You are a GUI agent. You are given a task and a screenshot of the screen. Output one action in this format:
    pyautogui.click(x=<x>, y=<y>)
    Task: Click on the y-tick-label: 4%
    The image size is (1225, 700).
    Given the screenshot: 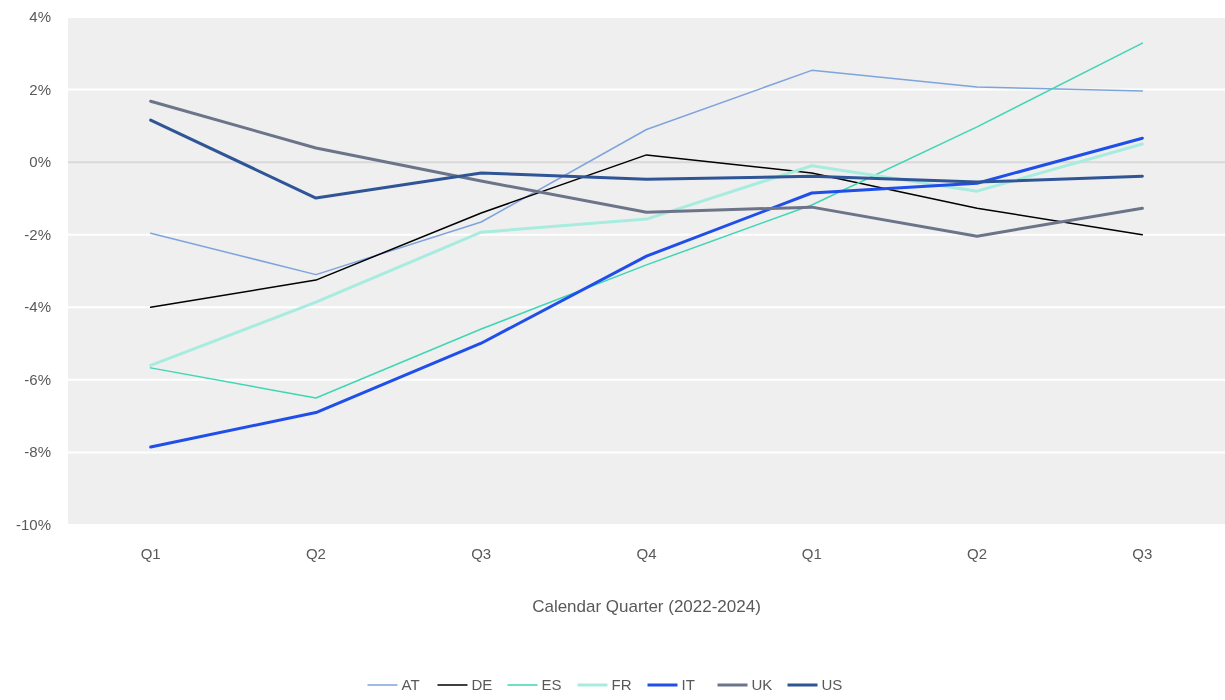 What is the action you would take?
    pyautogui.click(x=40, y=16)
    